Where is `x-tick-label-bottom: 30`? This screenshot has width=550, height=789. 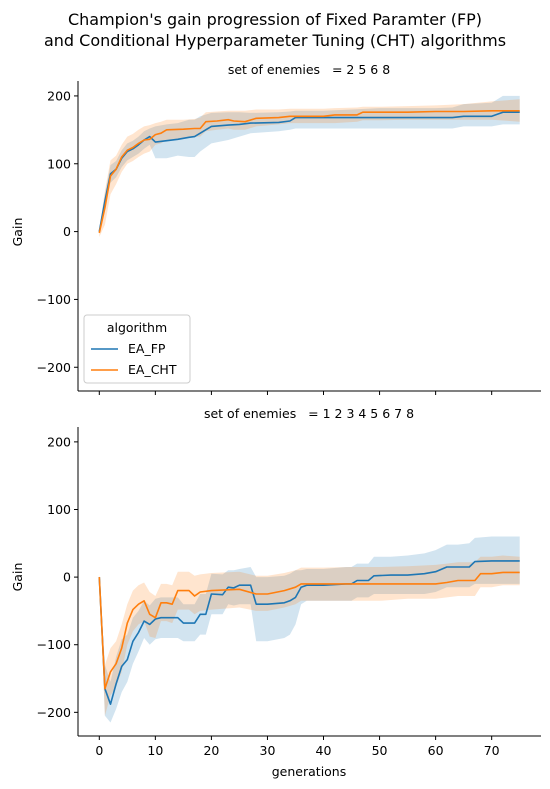
x-tick-label-bottom: 30 is located at coordinates (268, 750).